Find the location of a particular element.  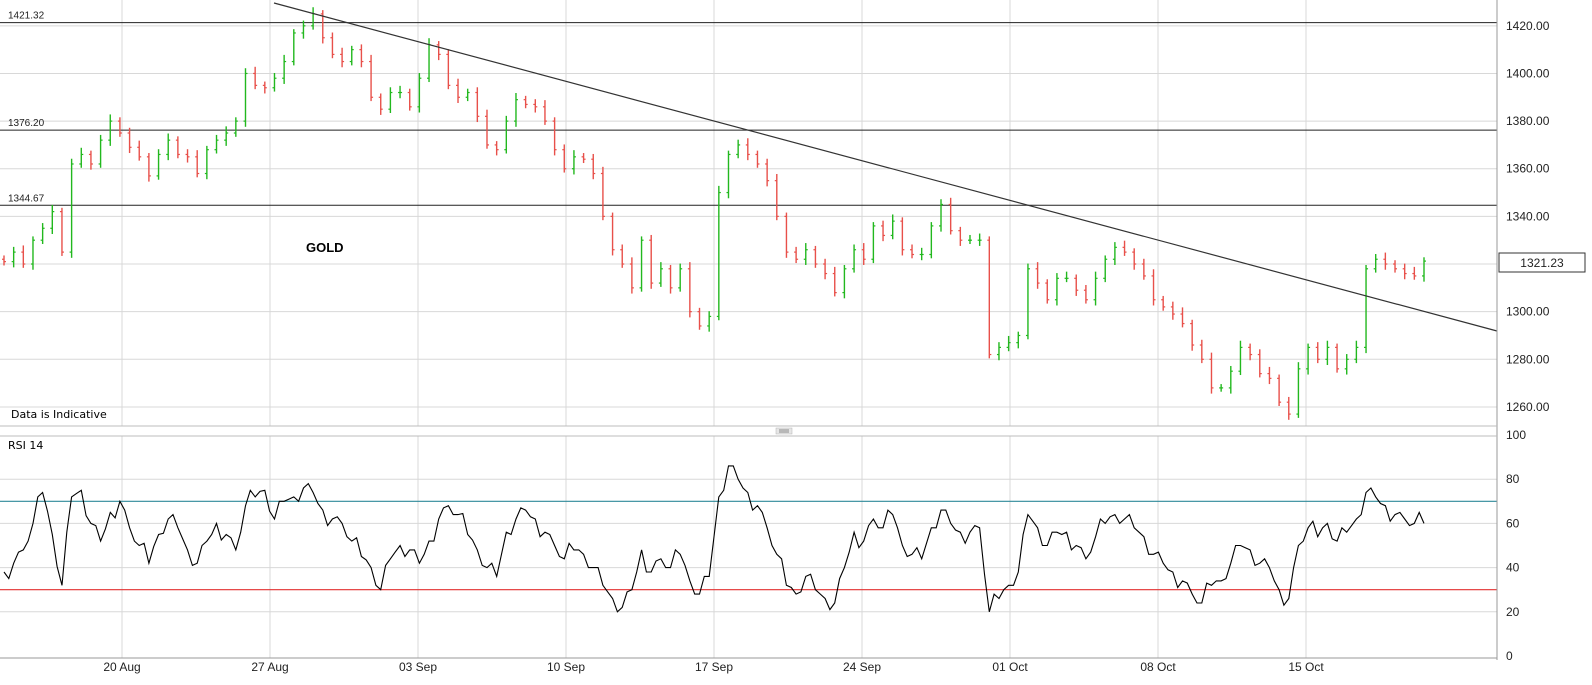

price-tick-label: 1400.00 is located at coordinates (1528, 73).